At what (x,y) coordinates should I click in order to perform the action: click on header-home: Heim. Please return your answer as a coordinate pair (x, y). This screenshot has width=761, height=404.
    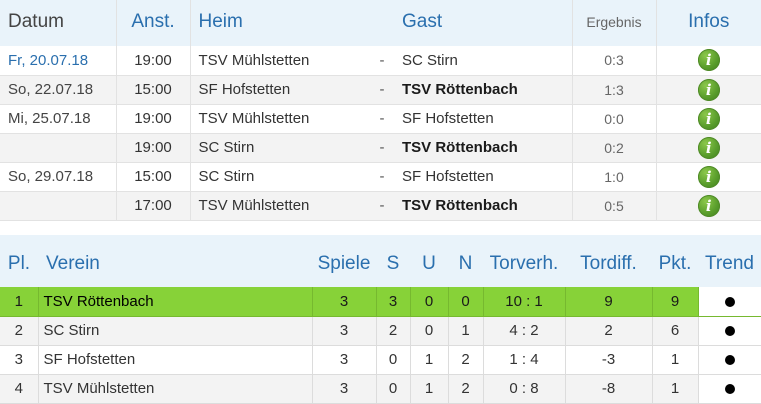
    Looking at the image, I should click on (220, 21).